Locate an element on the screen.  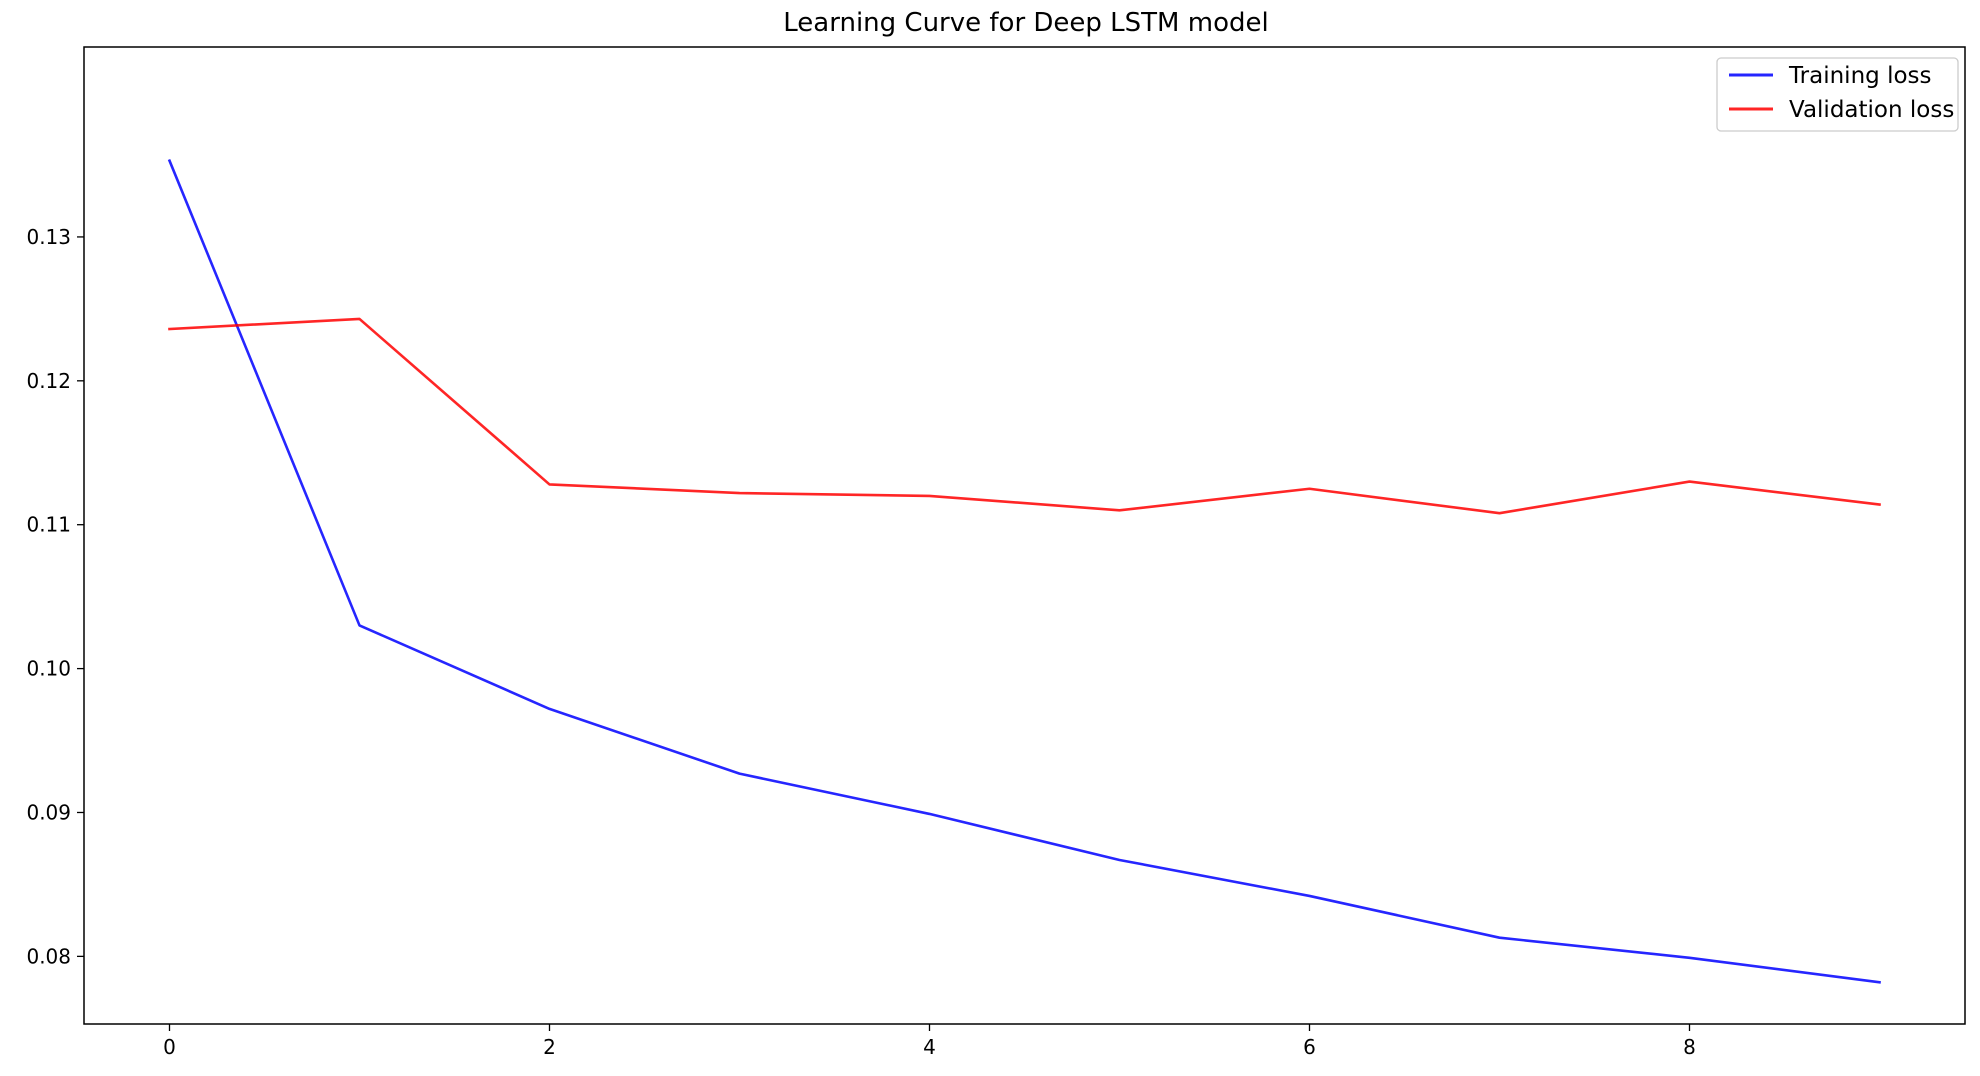
x-axis: 0 2 4 6 8 is located at coordinates (929, 1041).